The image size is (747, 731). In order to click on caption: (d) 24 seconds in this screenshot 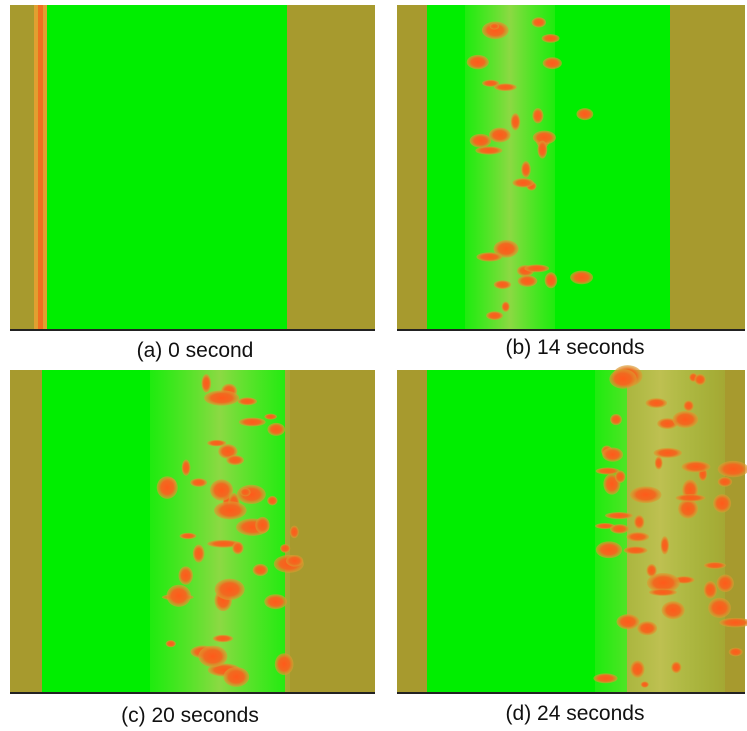, I will do `click(575, 713)`.